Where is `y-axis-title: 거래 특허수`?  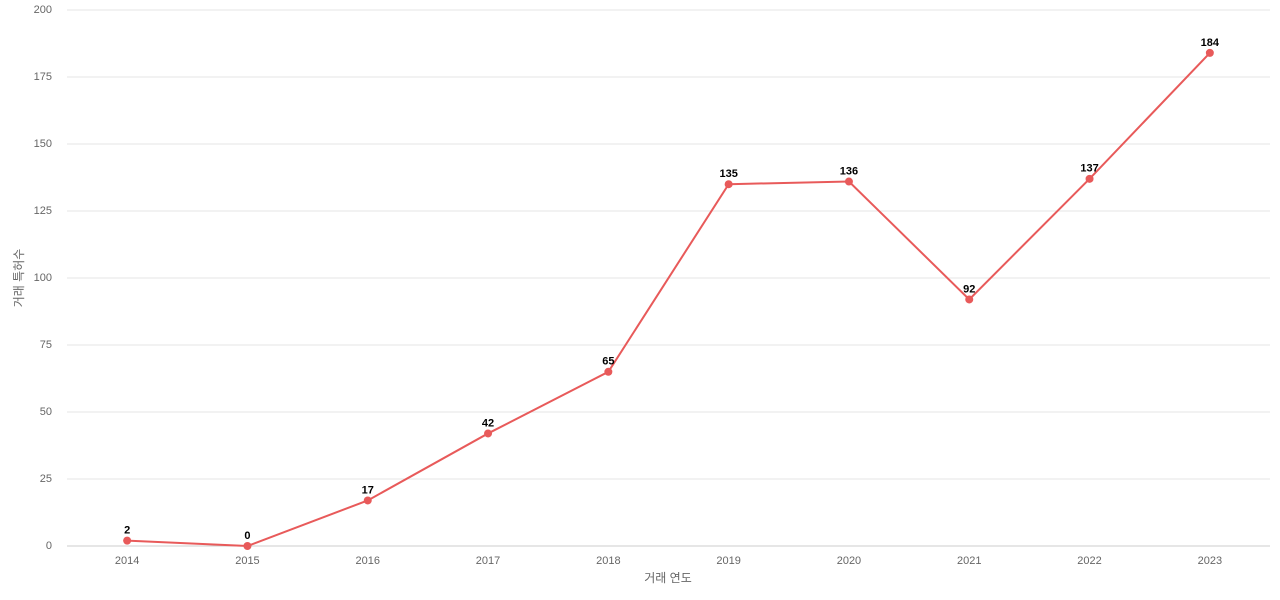 y-axis-title: 거래 특허수 is located at coordinates (19, 278).